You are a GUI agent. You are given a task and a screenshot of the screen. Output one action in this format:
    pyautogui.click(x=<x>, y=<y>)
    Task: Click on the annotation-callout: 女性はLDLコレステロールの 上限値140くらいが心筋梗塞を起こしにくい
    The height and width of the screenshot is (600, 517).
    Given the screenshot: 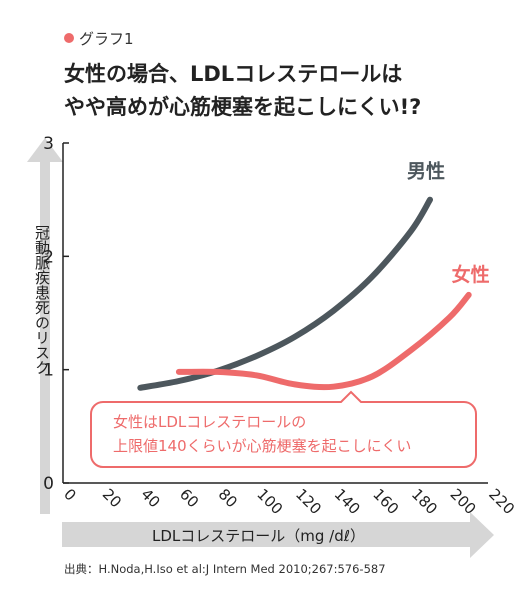 What is the action you would take?
    pyautogui.click(x=283, y=429)
    